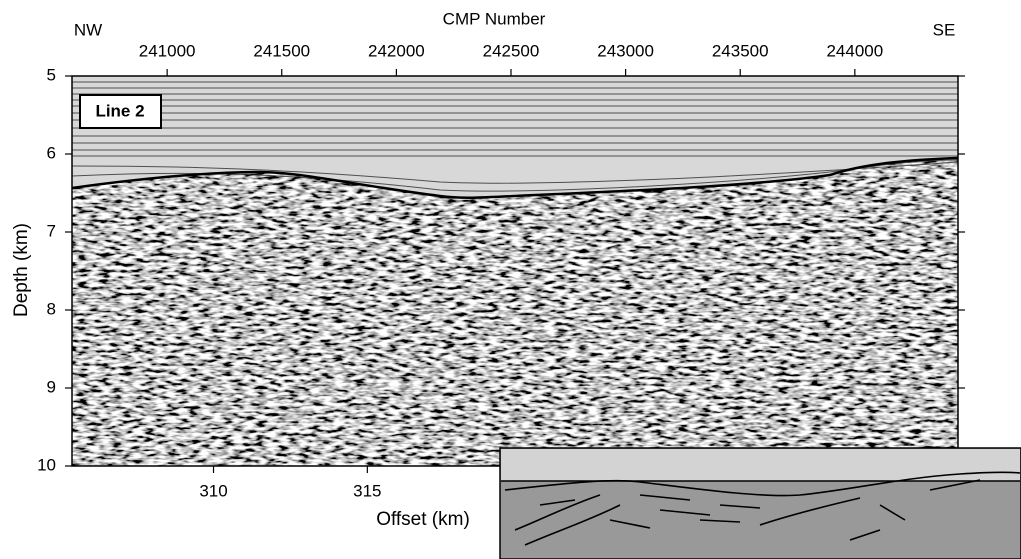 This screenshot has width=1021, height=559. I want to click on interpretation-inset, so click(760, 503).